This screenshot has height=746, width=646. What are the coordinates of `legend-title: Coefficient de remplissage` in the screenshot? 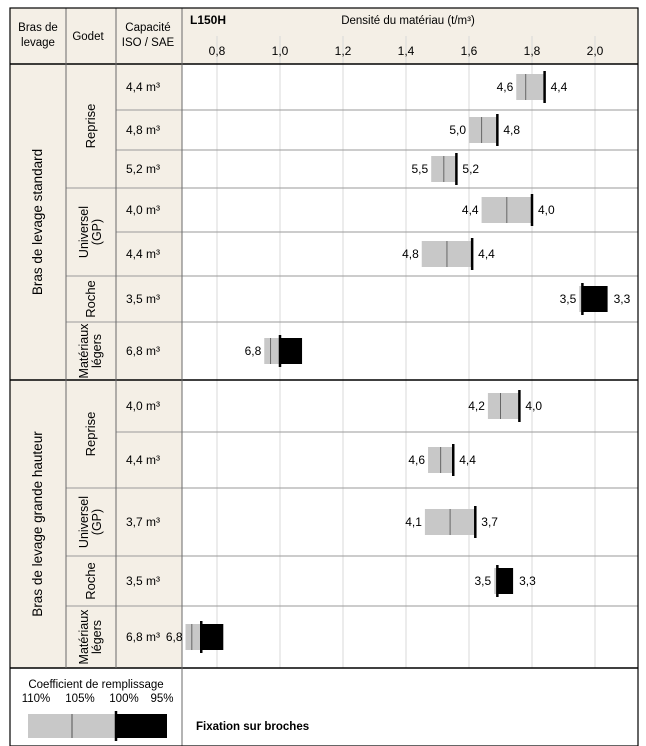 It's located at (95, 685).